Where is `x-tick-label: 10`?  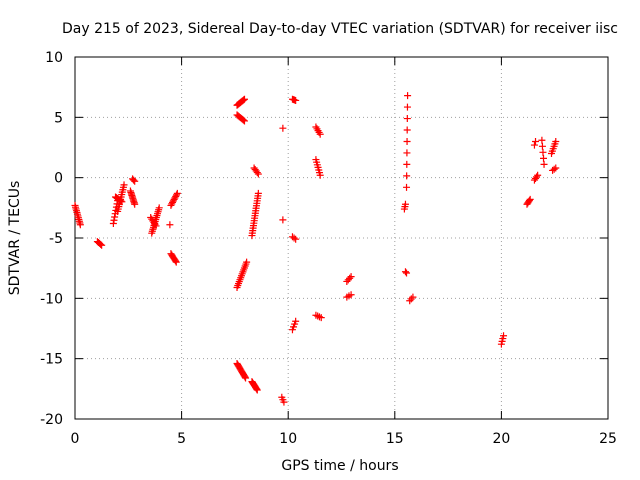 x-tick-label: 10 is located at coordinates (288, 439).